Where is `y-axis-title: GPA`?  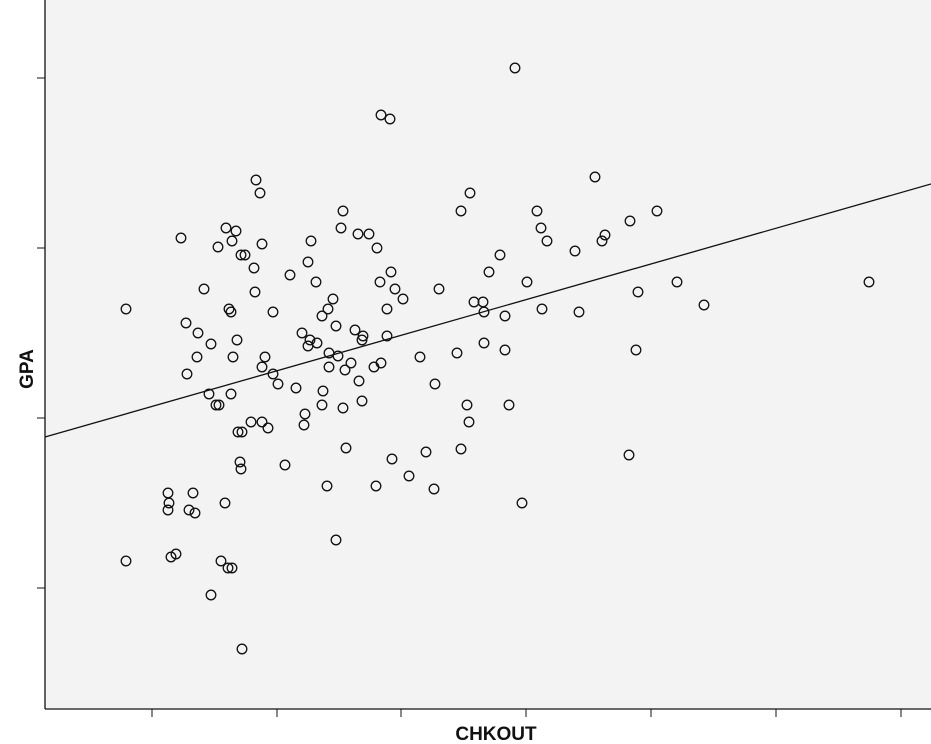
y-axis-title: GPA is located at coordinates (27, 369).